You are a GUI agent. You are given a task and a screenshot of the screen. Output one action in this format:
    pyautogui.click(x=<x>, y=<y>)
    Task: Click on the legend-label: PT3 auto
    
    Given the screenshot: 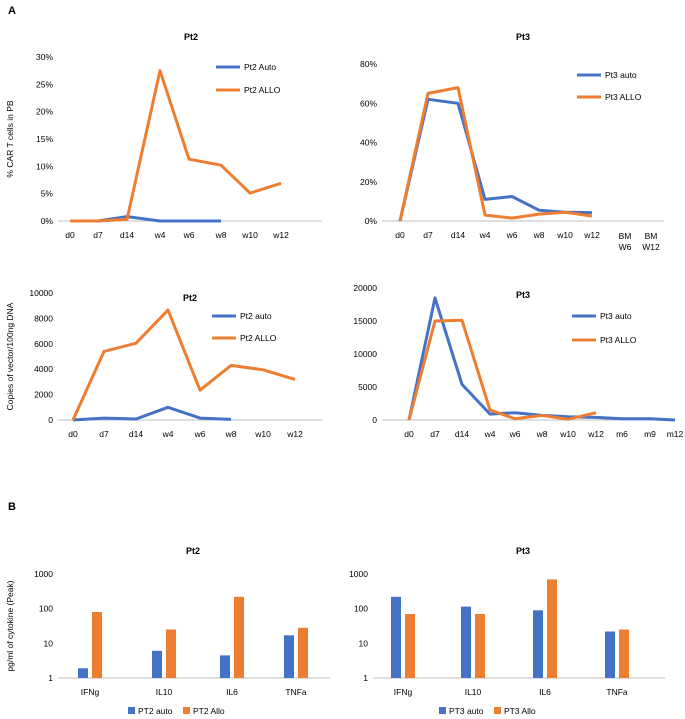 What is the action you would take?
    pyautogui.click(x=466, y=711)
    